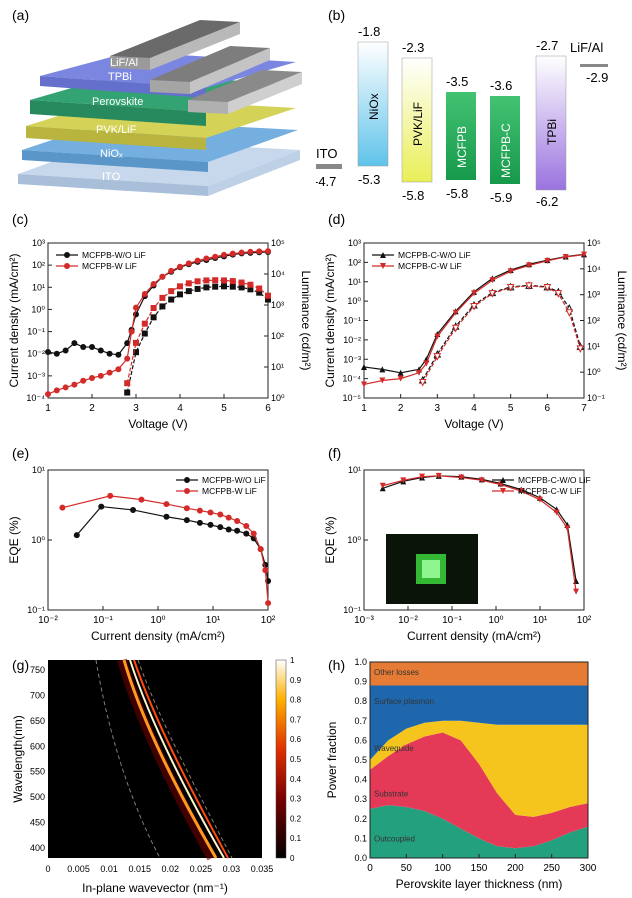 The height and width of the screenshot is (898, 632). I want to click on colorbar-tick-label: 0, so click(292, 858).